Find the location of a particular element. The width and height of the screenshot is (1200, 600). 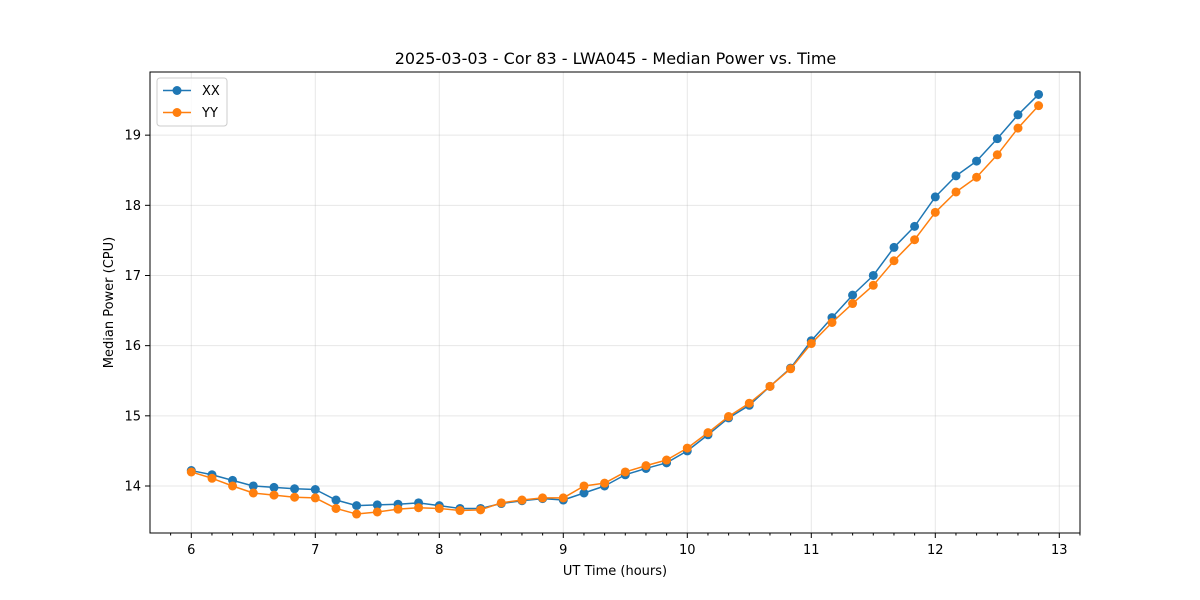

x-tick-label: 12 is located at coordinates (935, 550).